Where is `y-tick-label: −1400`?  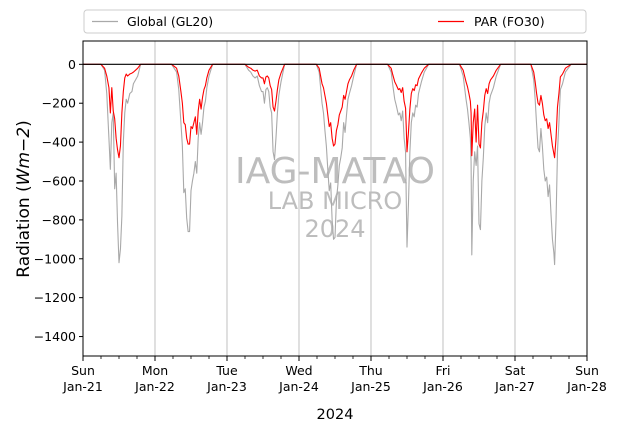
y-tick-label: −1400 is located at coordinates (55, 336).